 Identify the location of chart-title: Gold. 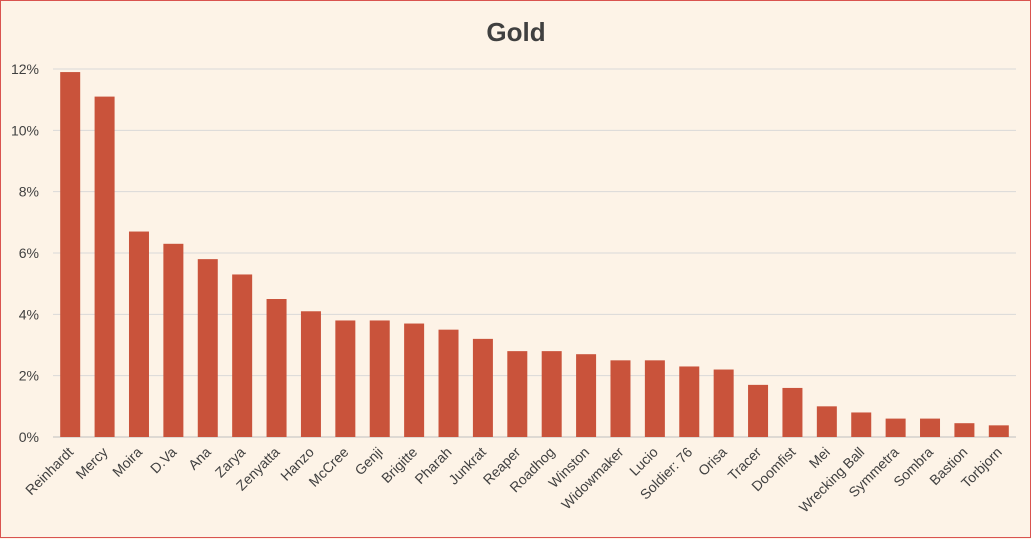
(515, 32).